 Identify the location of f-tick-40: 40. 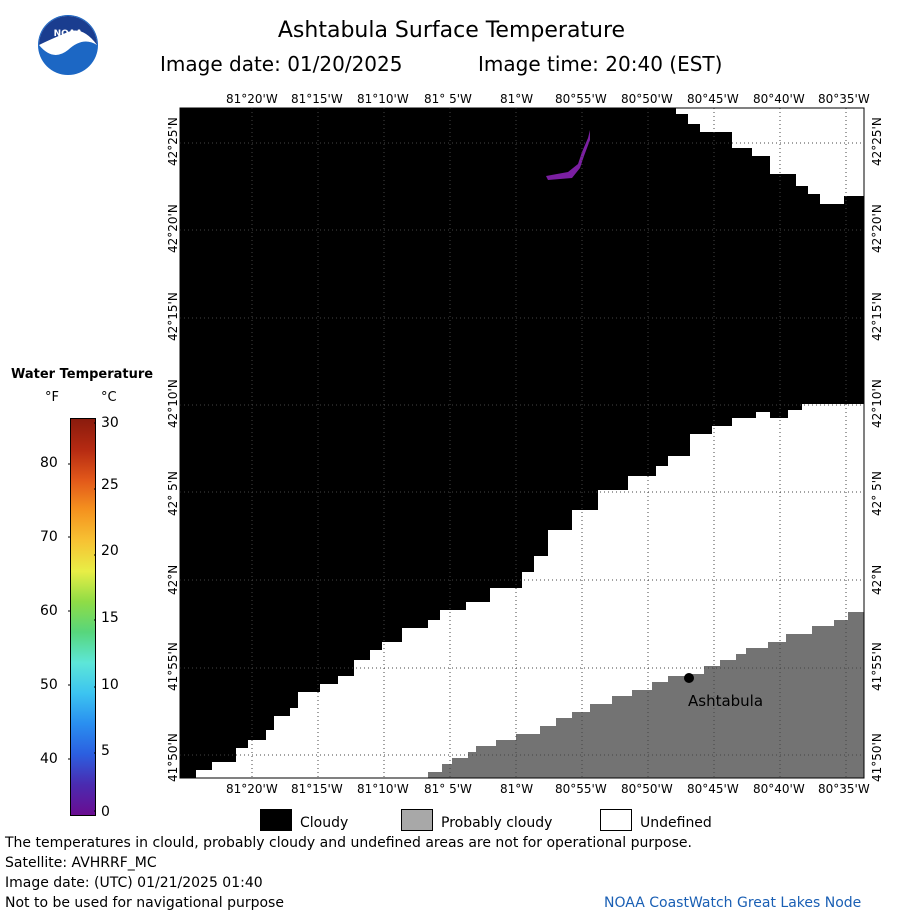
(49, 759).